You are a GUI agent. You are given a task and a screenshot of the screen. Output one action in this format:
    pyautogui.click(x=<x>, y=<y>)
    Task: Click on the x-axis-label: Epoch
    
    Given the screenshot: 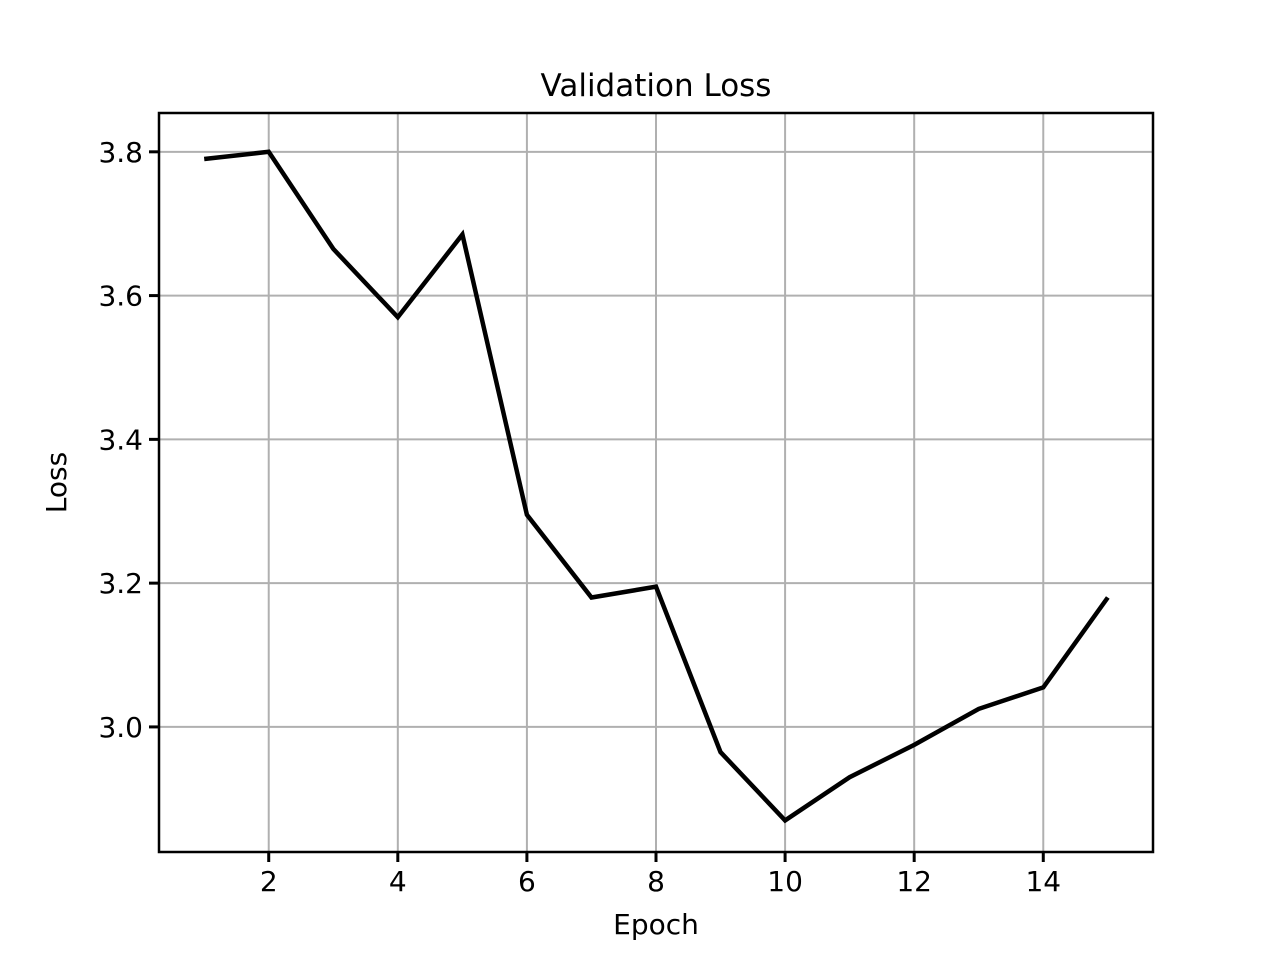 What is the action you would take?
    pyautogui.click(x=656, y=924)
    